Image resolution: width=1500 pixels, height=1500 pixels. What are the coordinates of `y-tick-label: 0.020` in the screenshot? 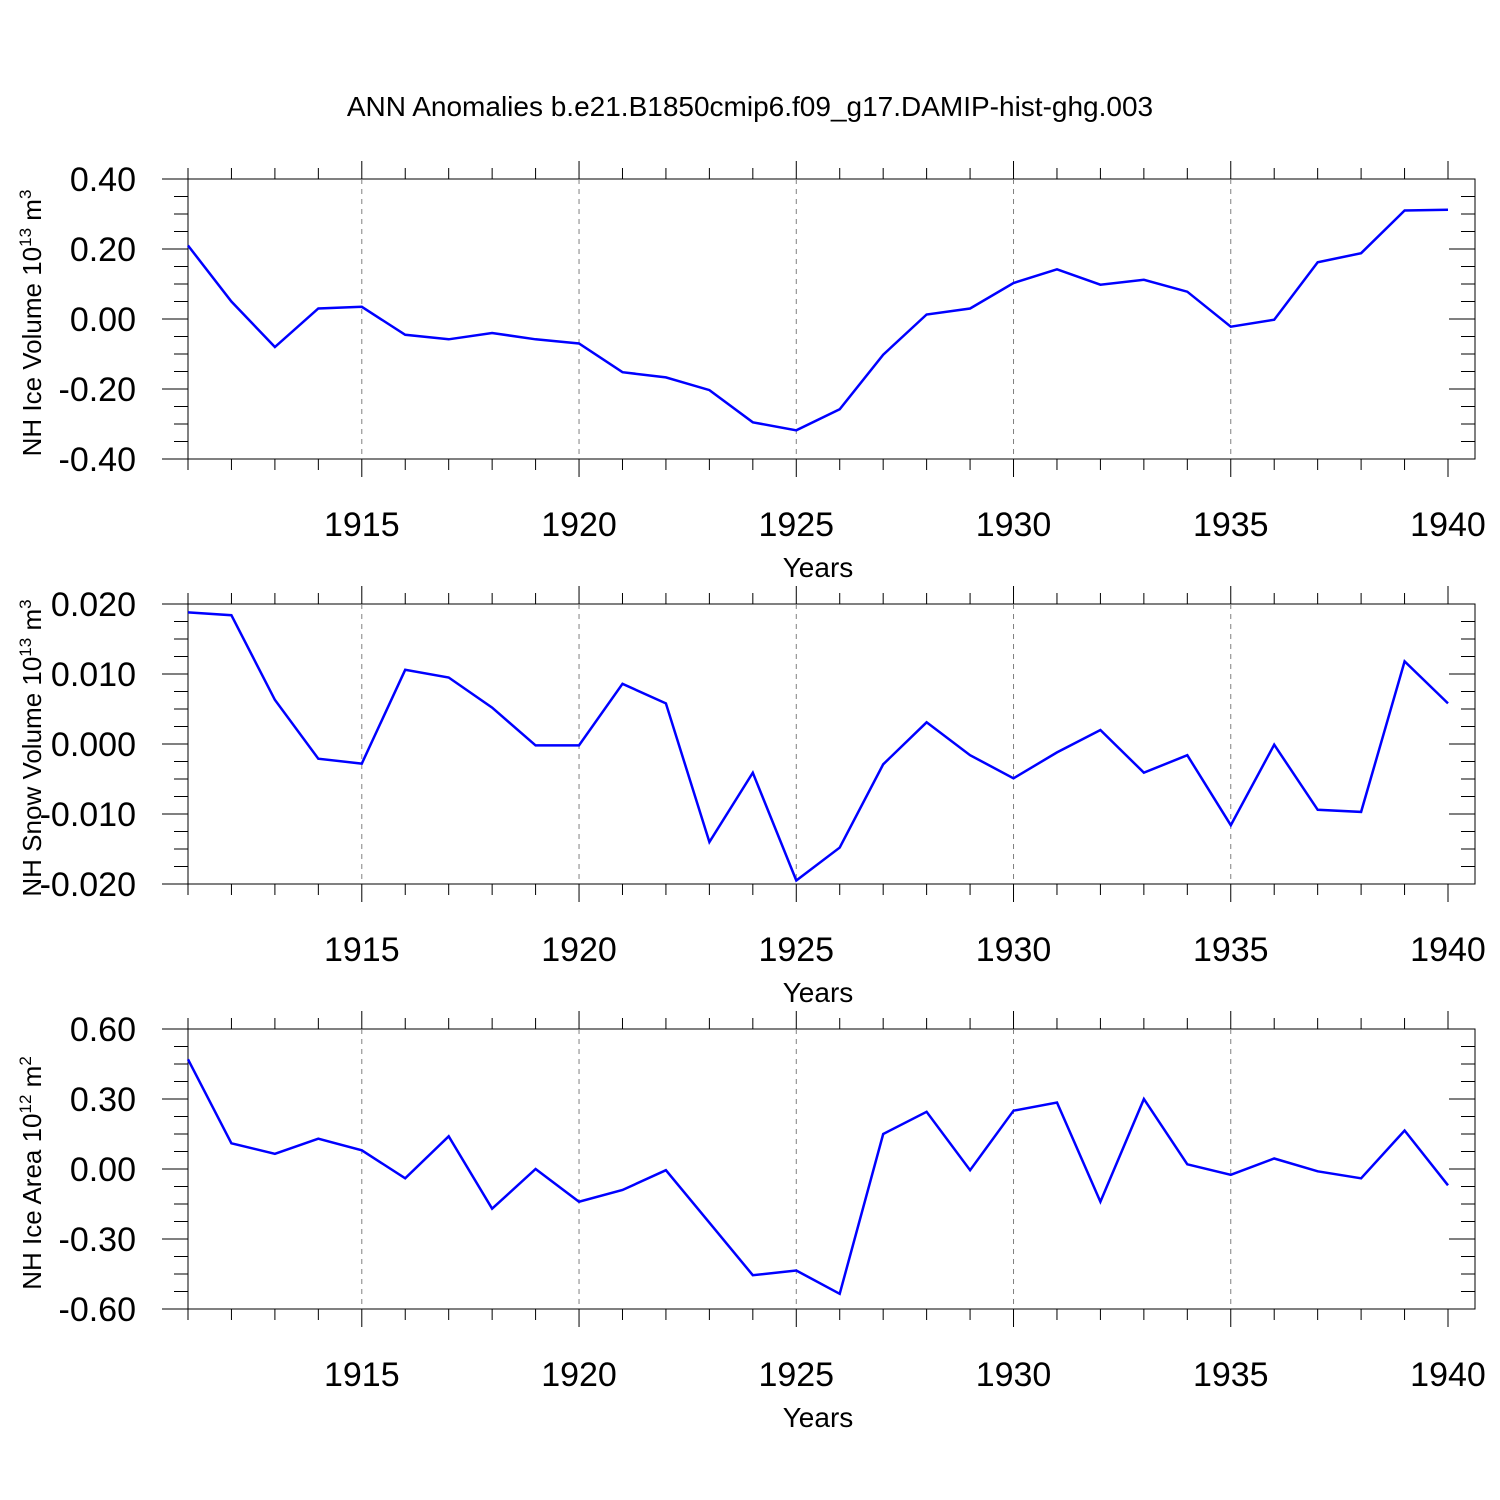 It's located at (93, 605).